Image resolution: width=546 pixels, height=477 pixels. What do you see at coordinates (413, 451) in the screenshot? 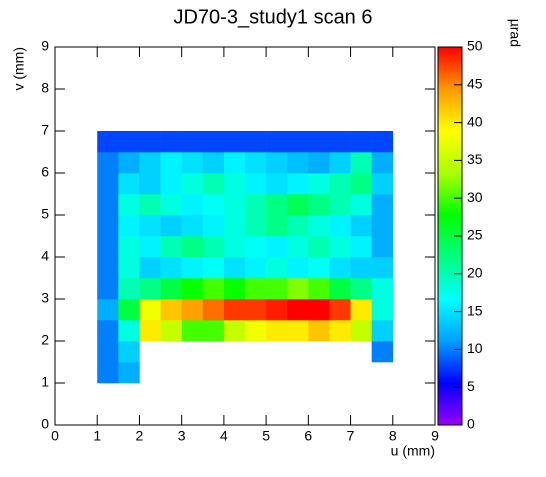
I see `x-axis-label: u (mm)` at bounding box center [413, 451].